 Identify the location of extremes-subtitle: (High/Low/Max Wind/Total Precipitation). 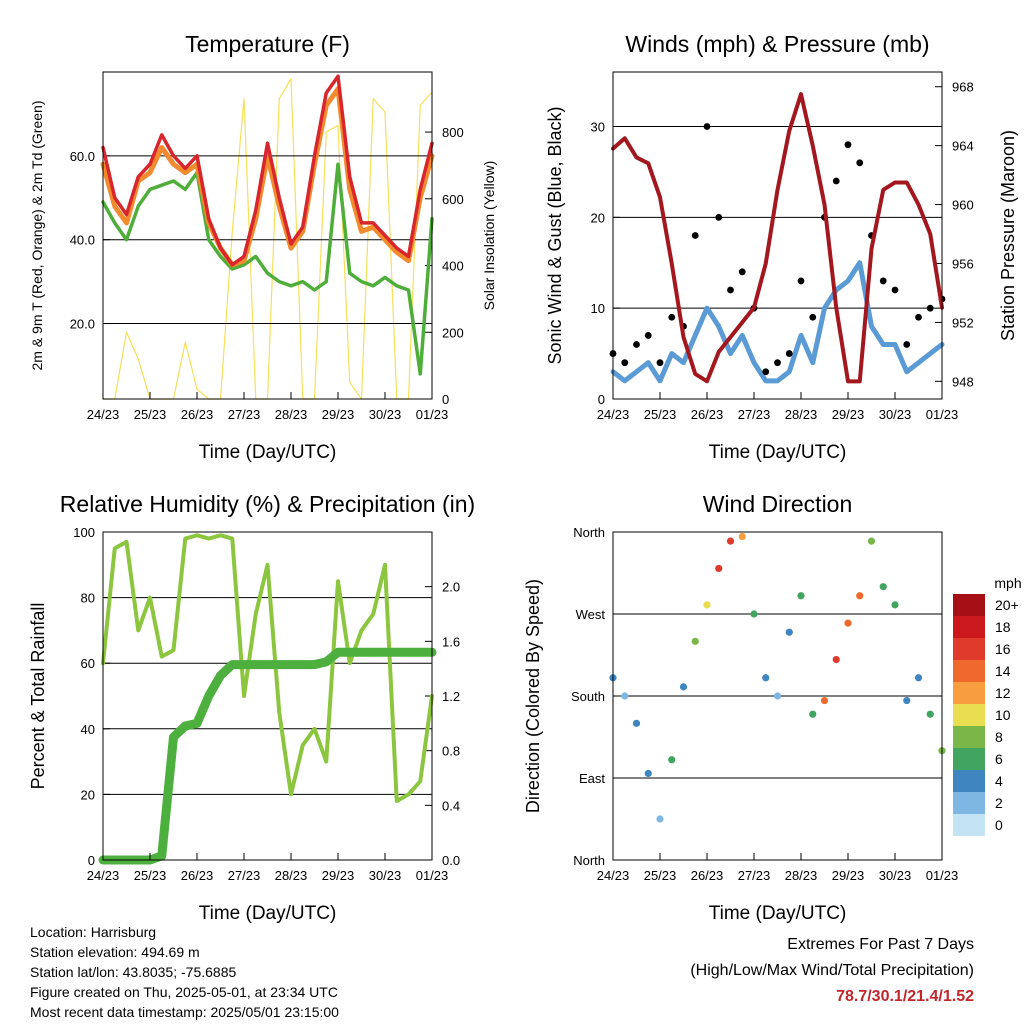
(832, 970).